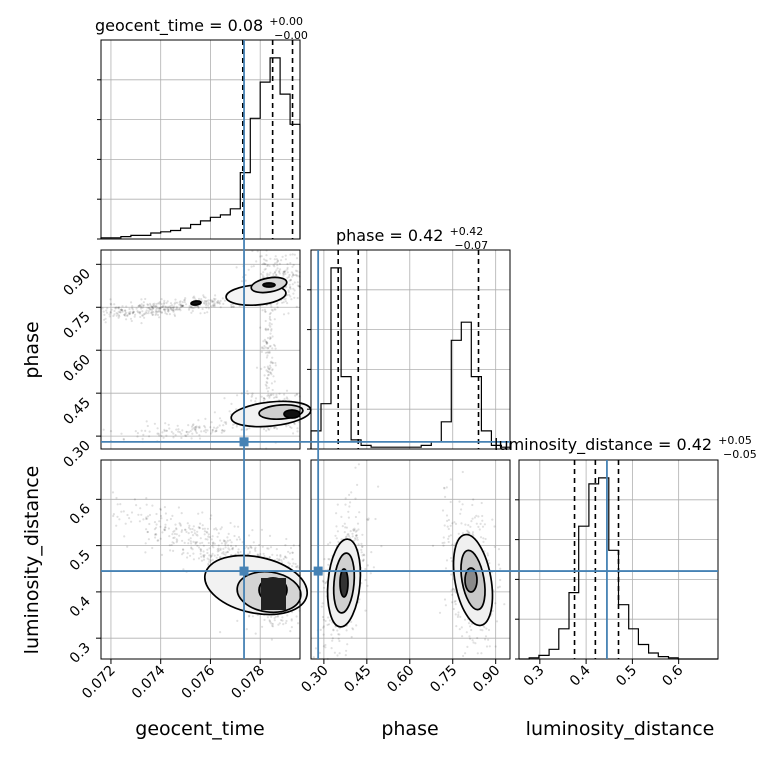 The width and height of the screenshot is (760, 760). Describe the element at coordinates (410, 349) in the screenshot. I see `hist-panel-phase-background` at that location.